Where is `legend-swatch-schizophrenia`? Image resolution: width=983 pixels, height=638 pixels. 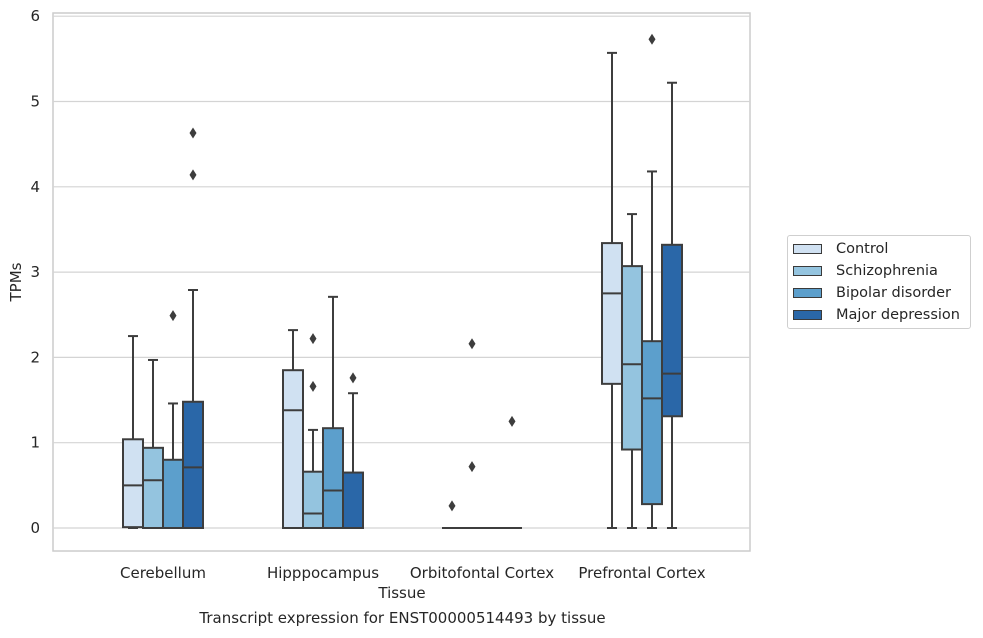
legend-swatch-schizophrenia is located at coordinates (807, 271).